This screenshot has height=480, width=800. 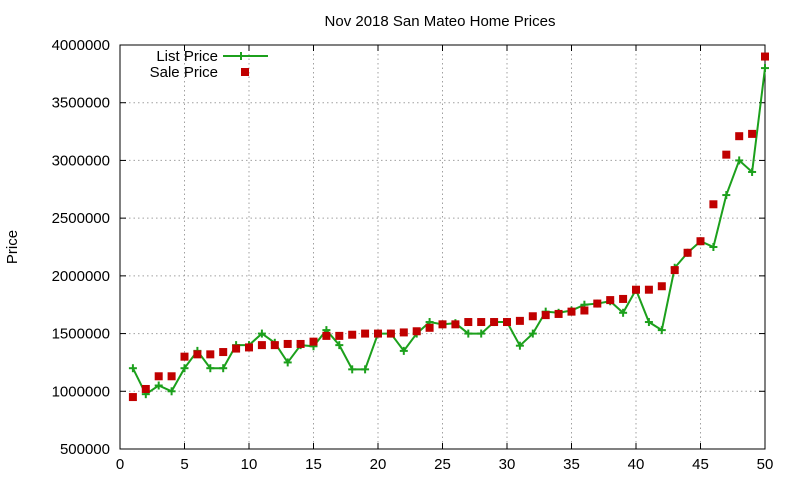 I want to click on x-tick-label: 10, so click(x=249, y=464).